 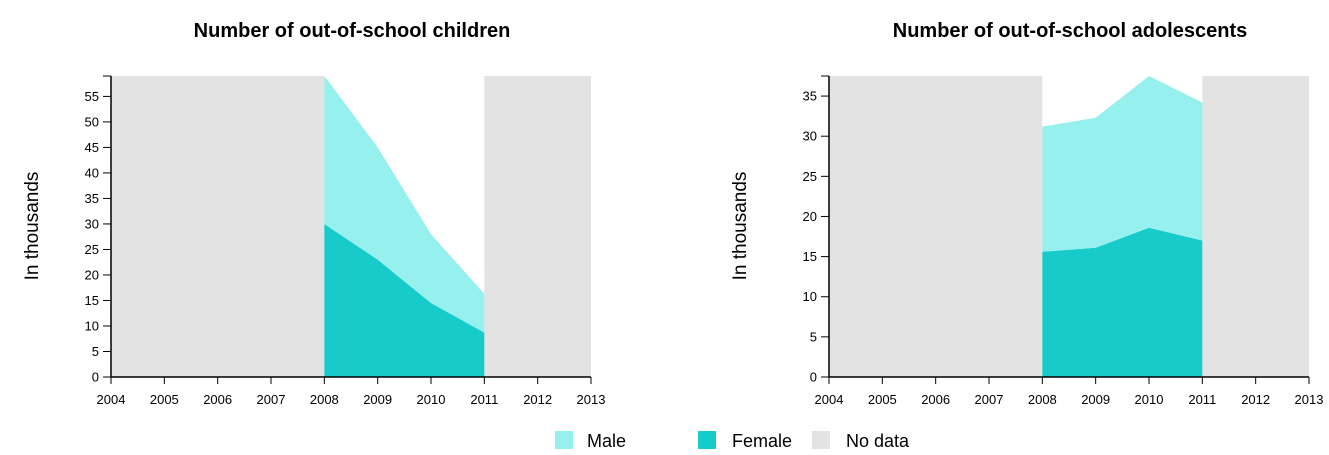 What do you see at coordinates (762, 441) in the screenshot?
I see `legend-label-female: Female` at bounding box center [762, 441].